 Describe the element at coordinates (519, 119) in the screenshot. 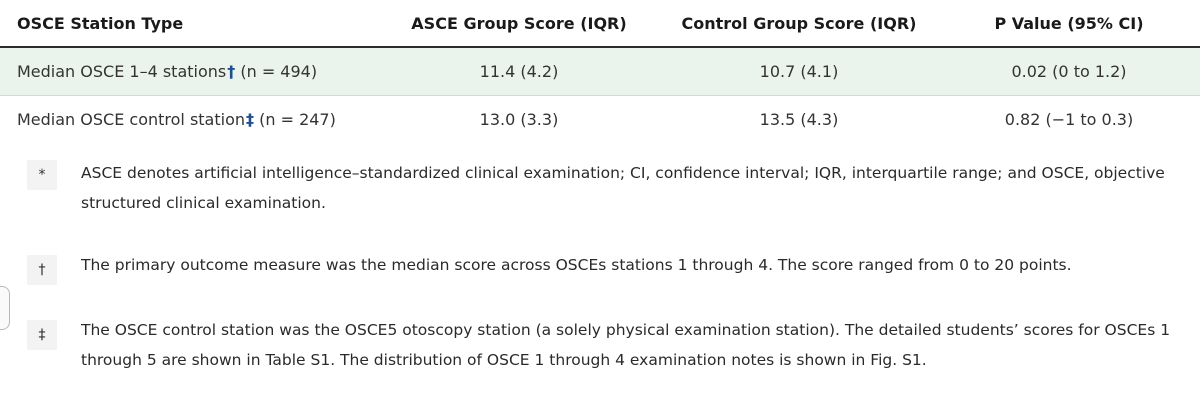

I see `asce-score-cell: 13.0 (3.3)` at that location.